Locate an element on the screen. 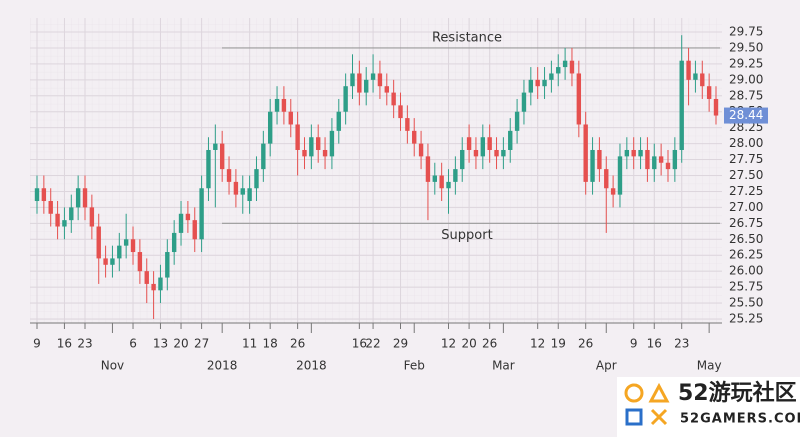 Image resolution: width=800 pixels, height=437 pixels. last-price-box is located at coordinates (746, 115).